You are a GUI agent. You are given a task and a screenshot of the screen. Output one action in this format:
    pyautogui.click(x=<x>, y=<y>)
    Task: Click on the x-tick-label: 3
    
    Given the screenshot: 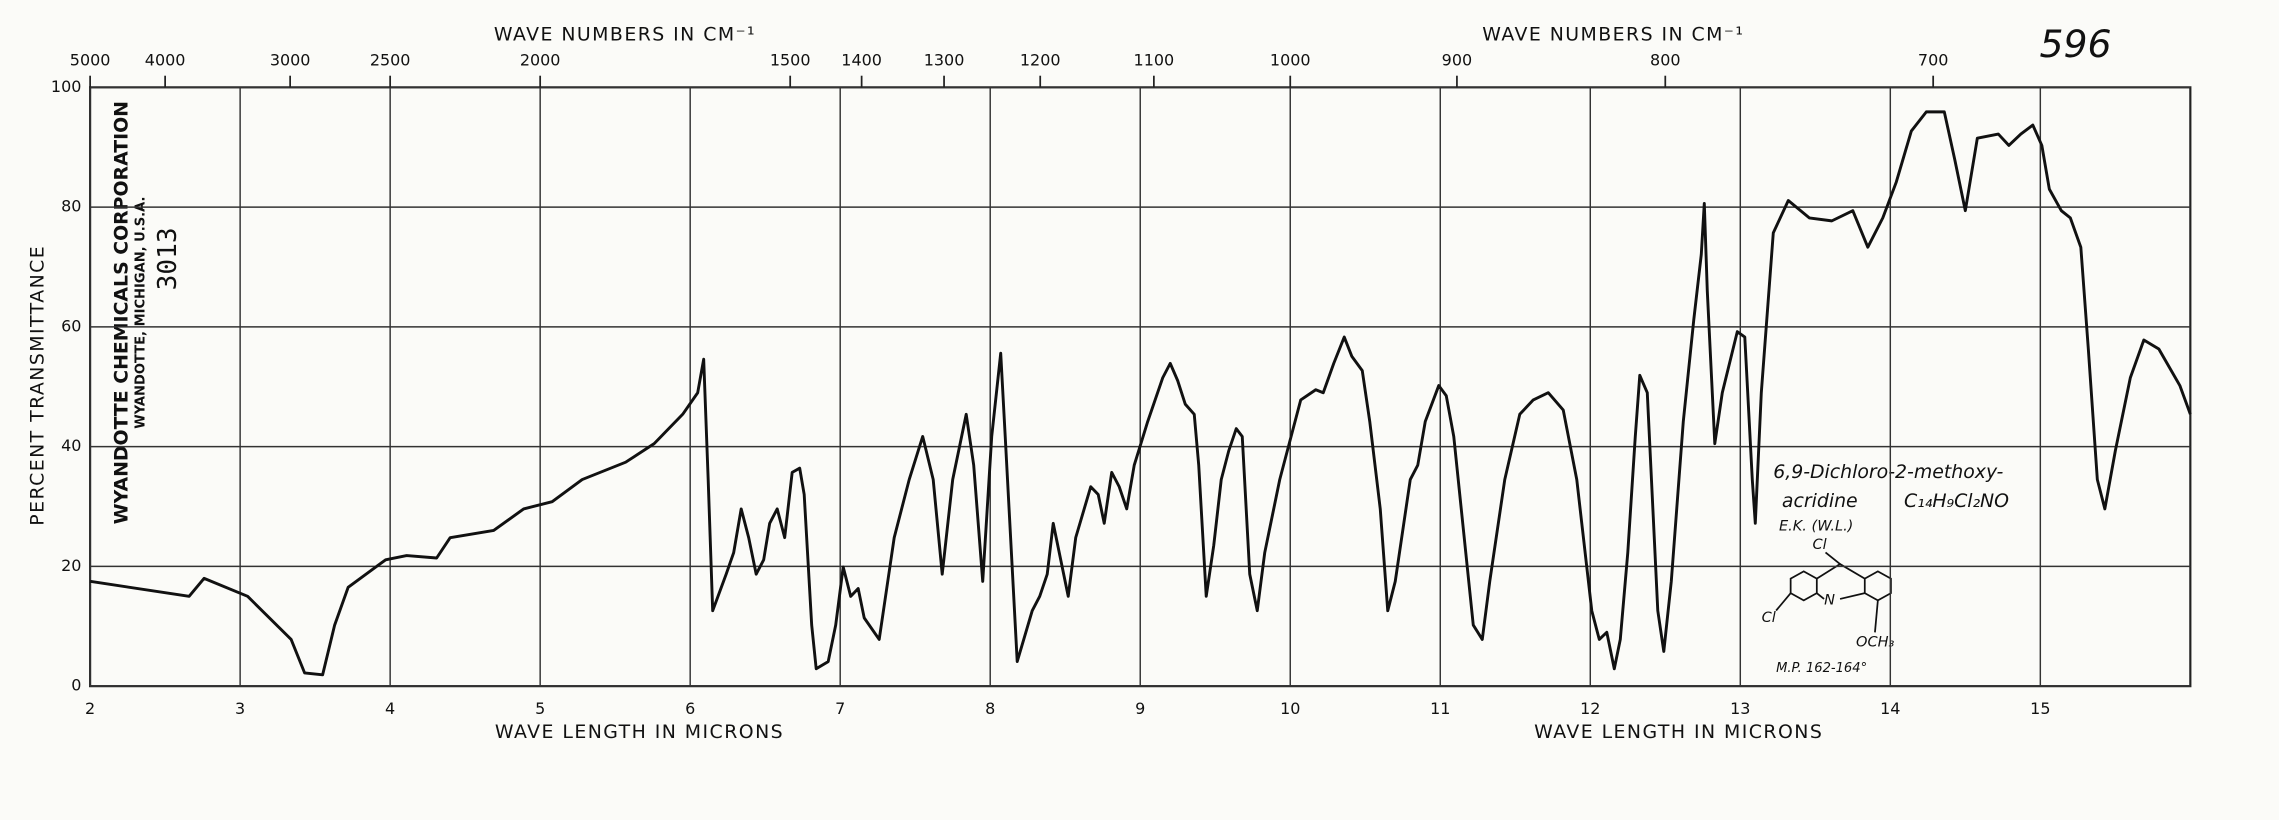 What is the action you would take?
    pyautogui.click(x=240, y=708)
    